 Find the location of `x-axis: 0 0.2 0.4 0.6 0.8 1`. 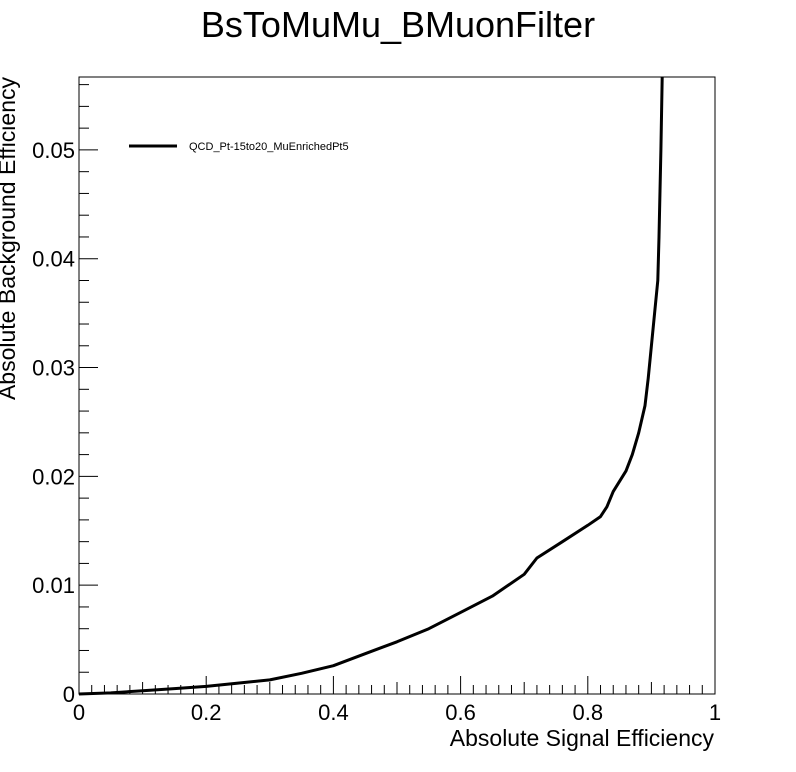

x-axis: 0 0.2 0.4 0.6 0.8 1 is located at coordinates (397, 700).